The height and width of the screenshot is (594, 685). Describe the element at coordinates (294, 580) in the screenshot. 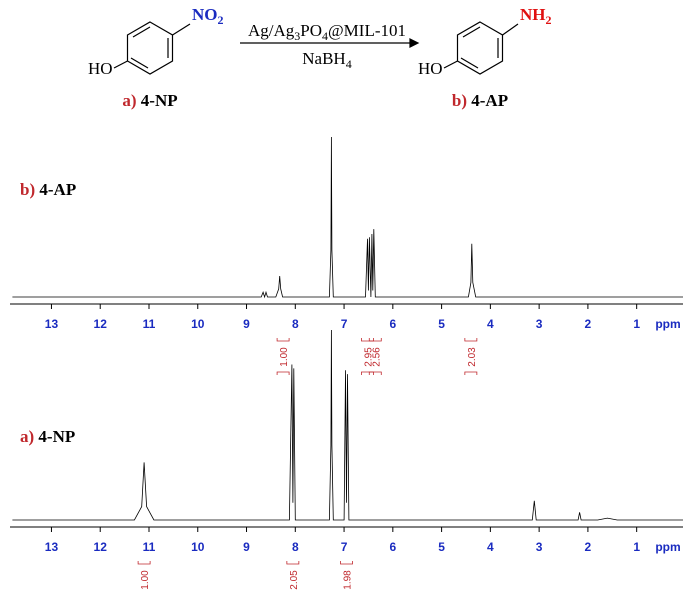

I see `integral-label: 2.05` at that location.